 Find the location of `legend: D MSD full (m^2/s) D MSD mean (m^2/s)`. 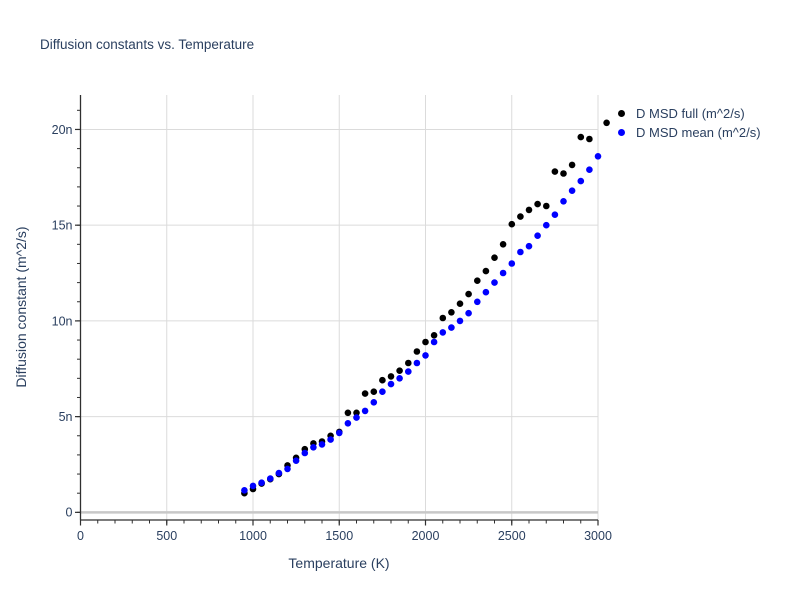

legend: D MSD full (m^2/s) D MSD mean (m^2/s) is located at coordinates (689, 123).